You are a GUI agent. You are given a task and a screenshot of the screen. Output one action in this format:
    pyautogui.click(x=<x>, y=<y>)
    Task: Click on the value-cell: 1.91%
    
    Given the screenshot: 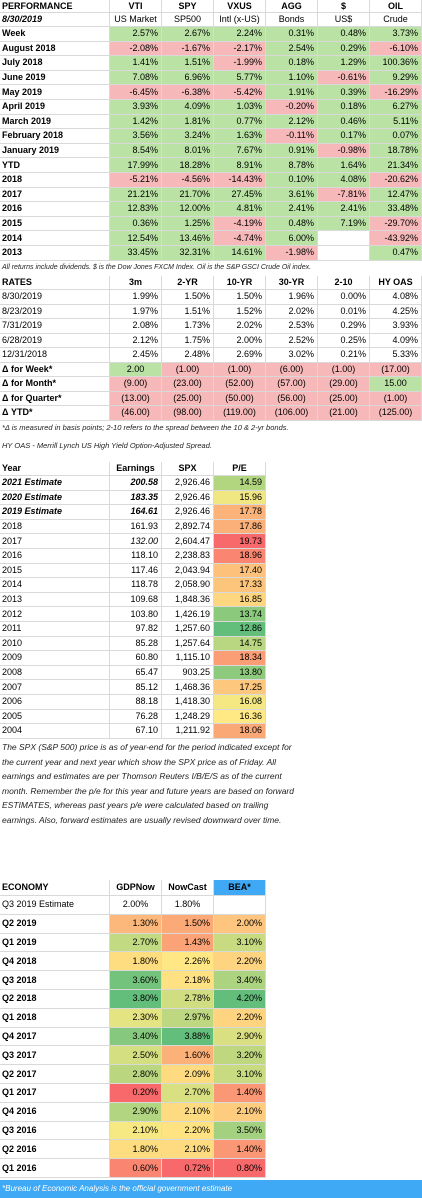 What is the action you would take?
    pyautogui.click(x=292, y=92)
    